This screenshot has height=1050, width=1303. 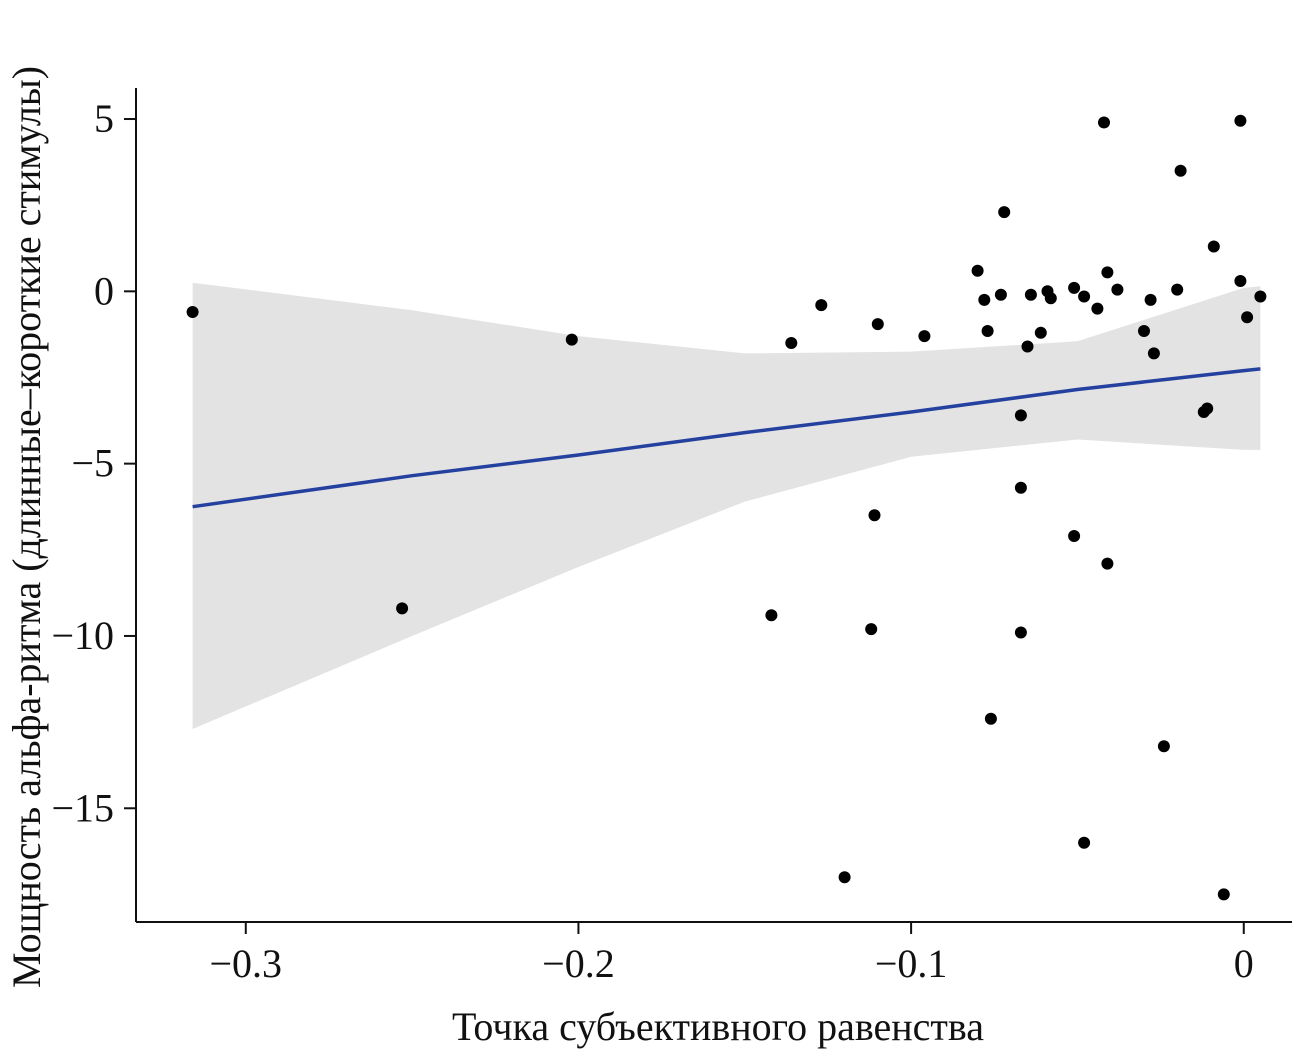 What do you see at coordinates (92, 463) in the screenshot?
I see `y-tick-label: −5` at bounding box center [92, 463].